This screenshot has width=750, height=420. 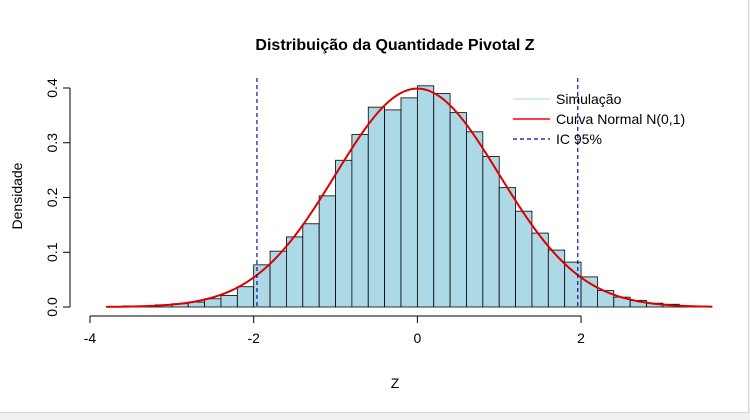 What do you see at coordinates (52, 198) in the screenshot?
I see `y-tick-label: 0.2` at bounding box center [52, 198].